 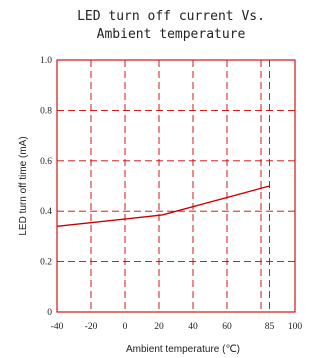 I want to click on x-tick-label: -40, so click(x=57, y=327).